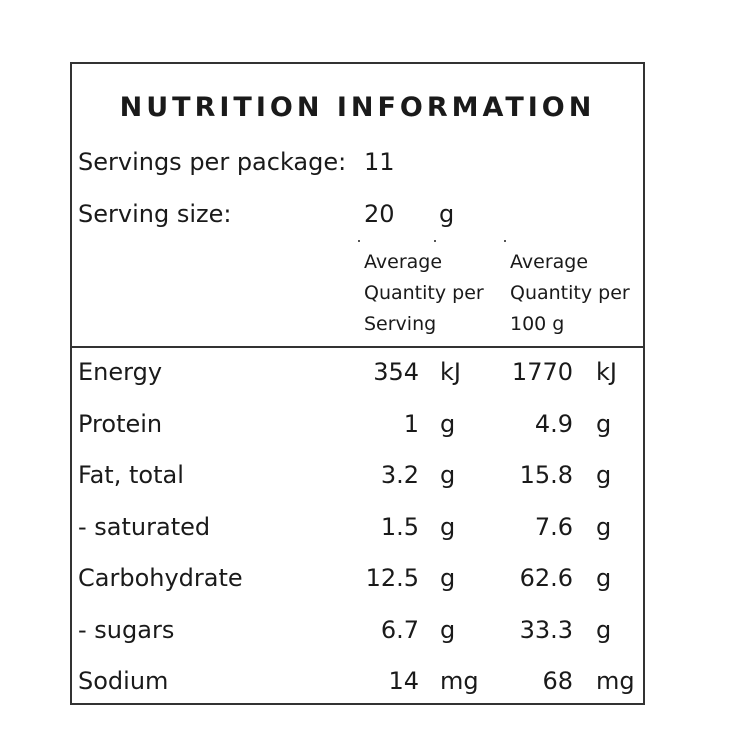  What do you see at coordinates (131, 475) in the screenshot?
I see `nutrient-name: Fat, total` at bounding box center [131, 475].